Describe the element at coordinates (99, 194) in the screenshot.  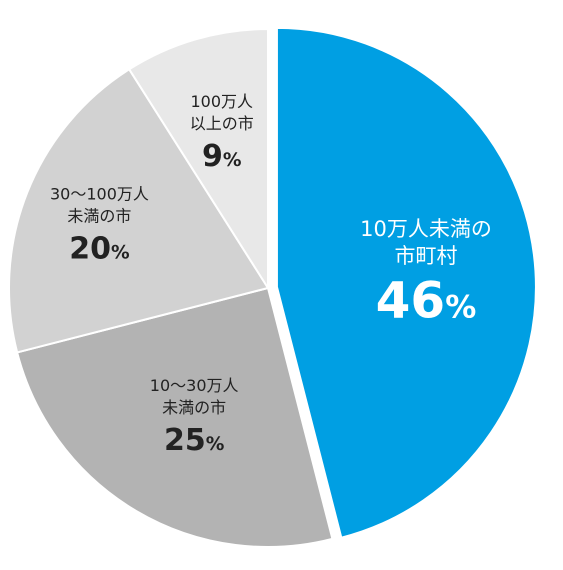
I see `slice-label: 30〜100万人` at that location.